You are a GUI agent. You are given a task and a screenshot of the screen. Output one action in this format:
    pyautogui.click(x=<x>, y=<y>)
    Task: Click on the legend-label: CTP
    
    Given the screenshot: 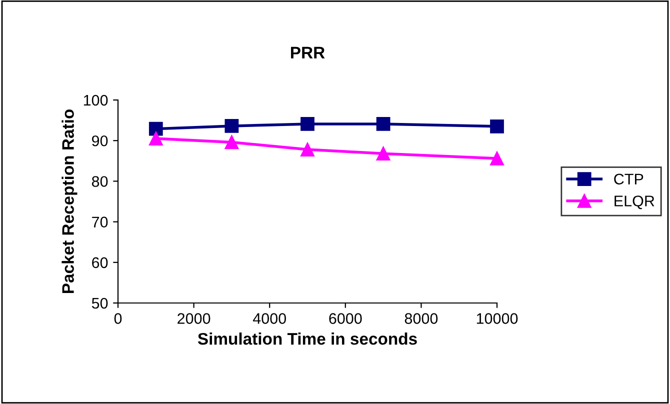 What is the action you would take?
    pyautogui.click(x=629, y=179)
    